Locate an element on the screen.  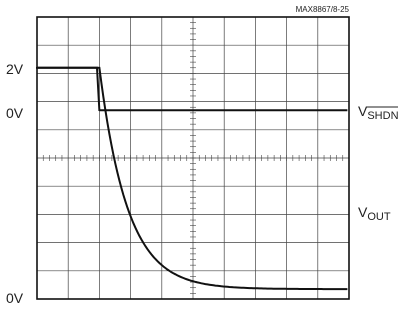
vout-series-label: VOUT is located at coordinates (374, 213).